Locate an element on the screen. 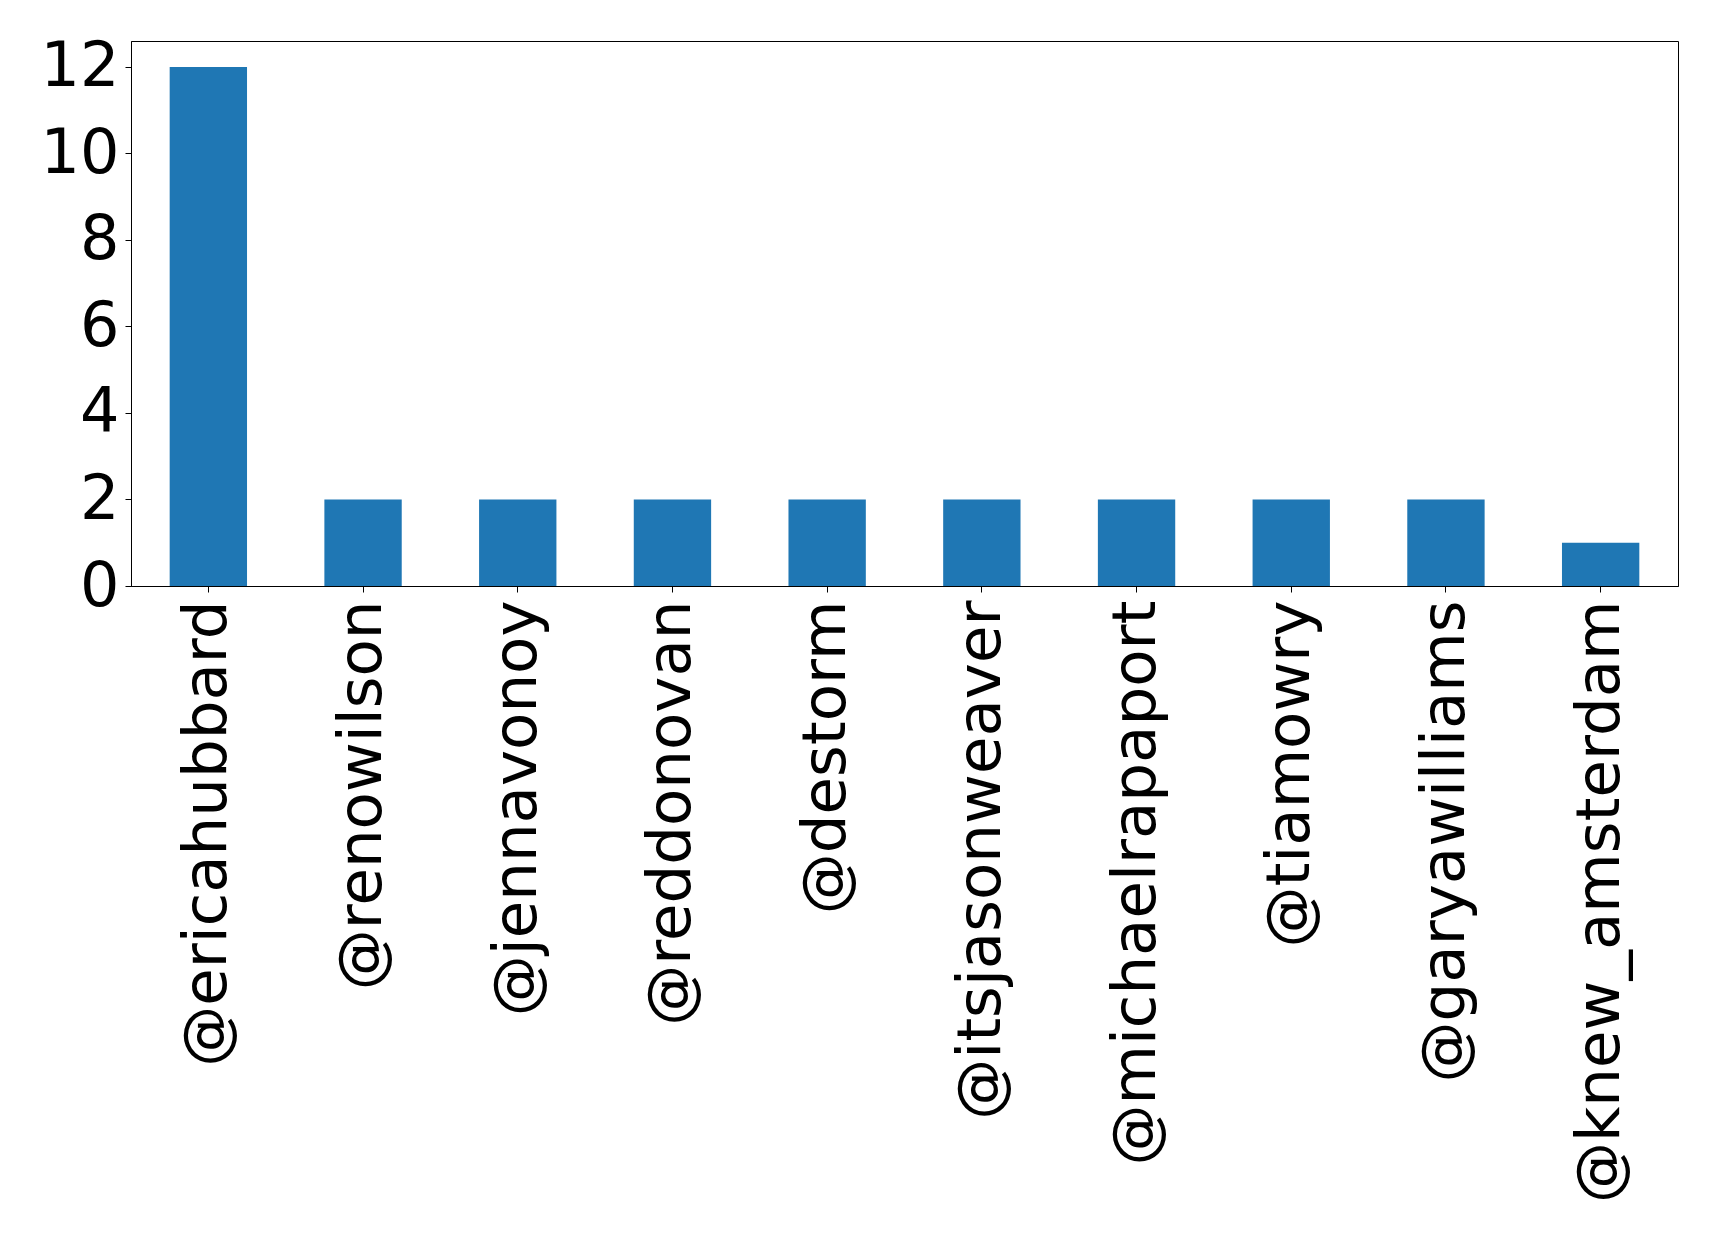  x-tick-label: @destorm is located at coordinates (824, 757).